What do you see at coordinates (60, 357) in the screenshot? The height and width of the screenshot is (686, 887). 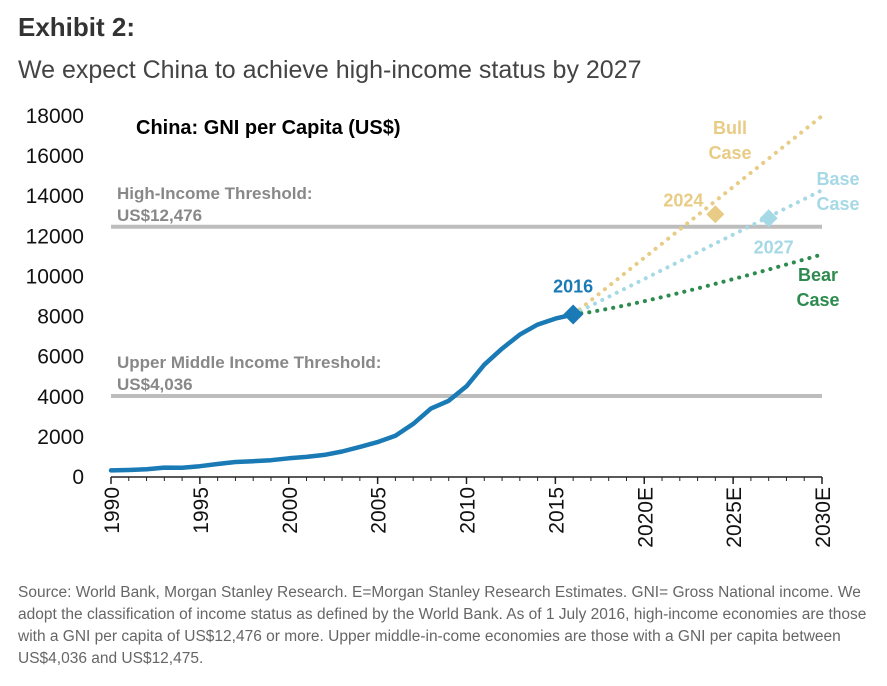 I see `y-tick-label: 6000` at bounding box center [60, 357].